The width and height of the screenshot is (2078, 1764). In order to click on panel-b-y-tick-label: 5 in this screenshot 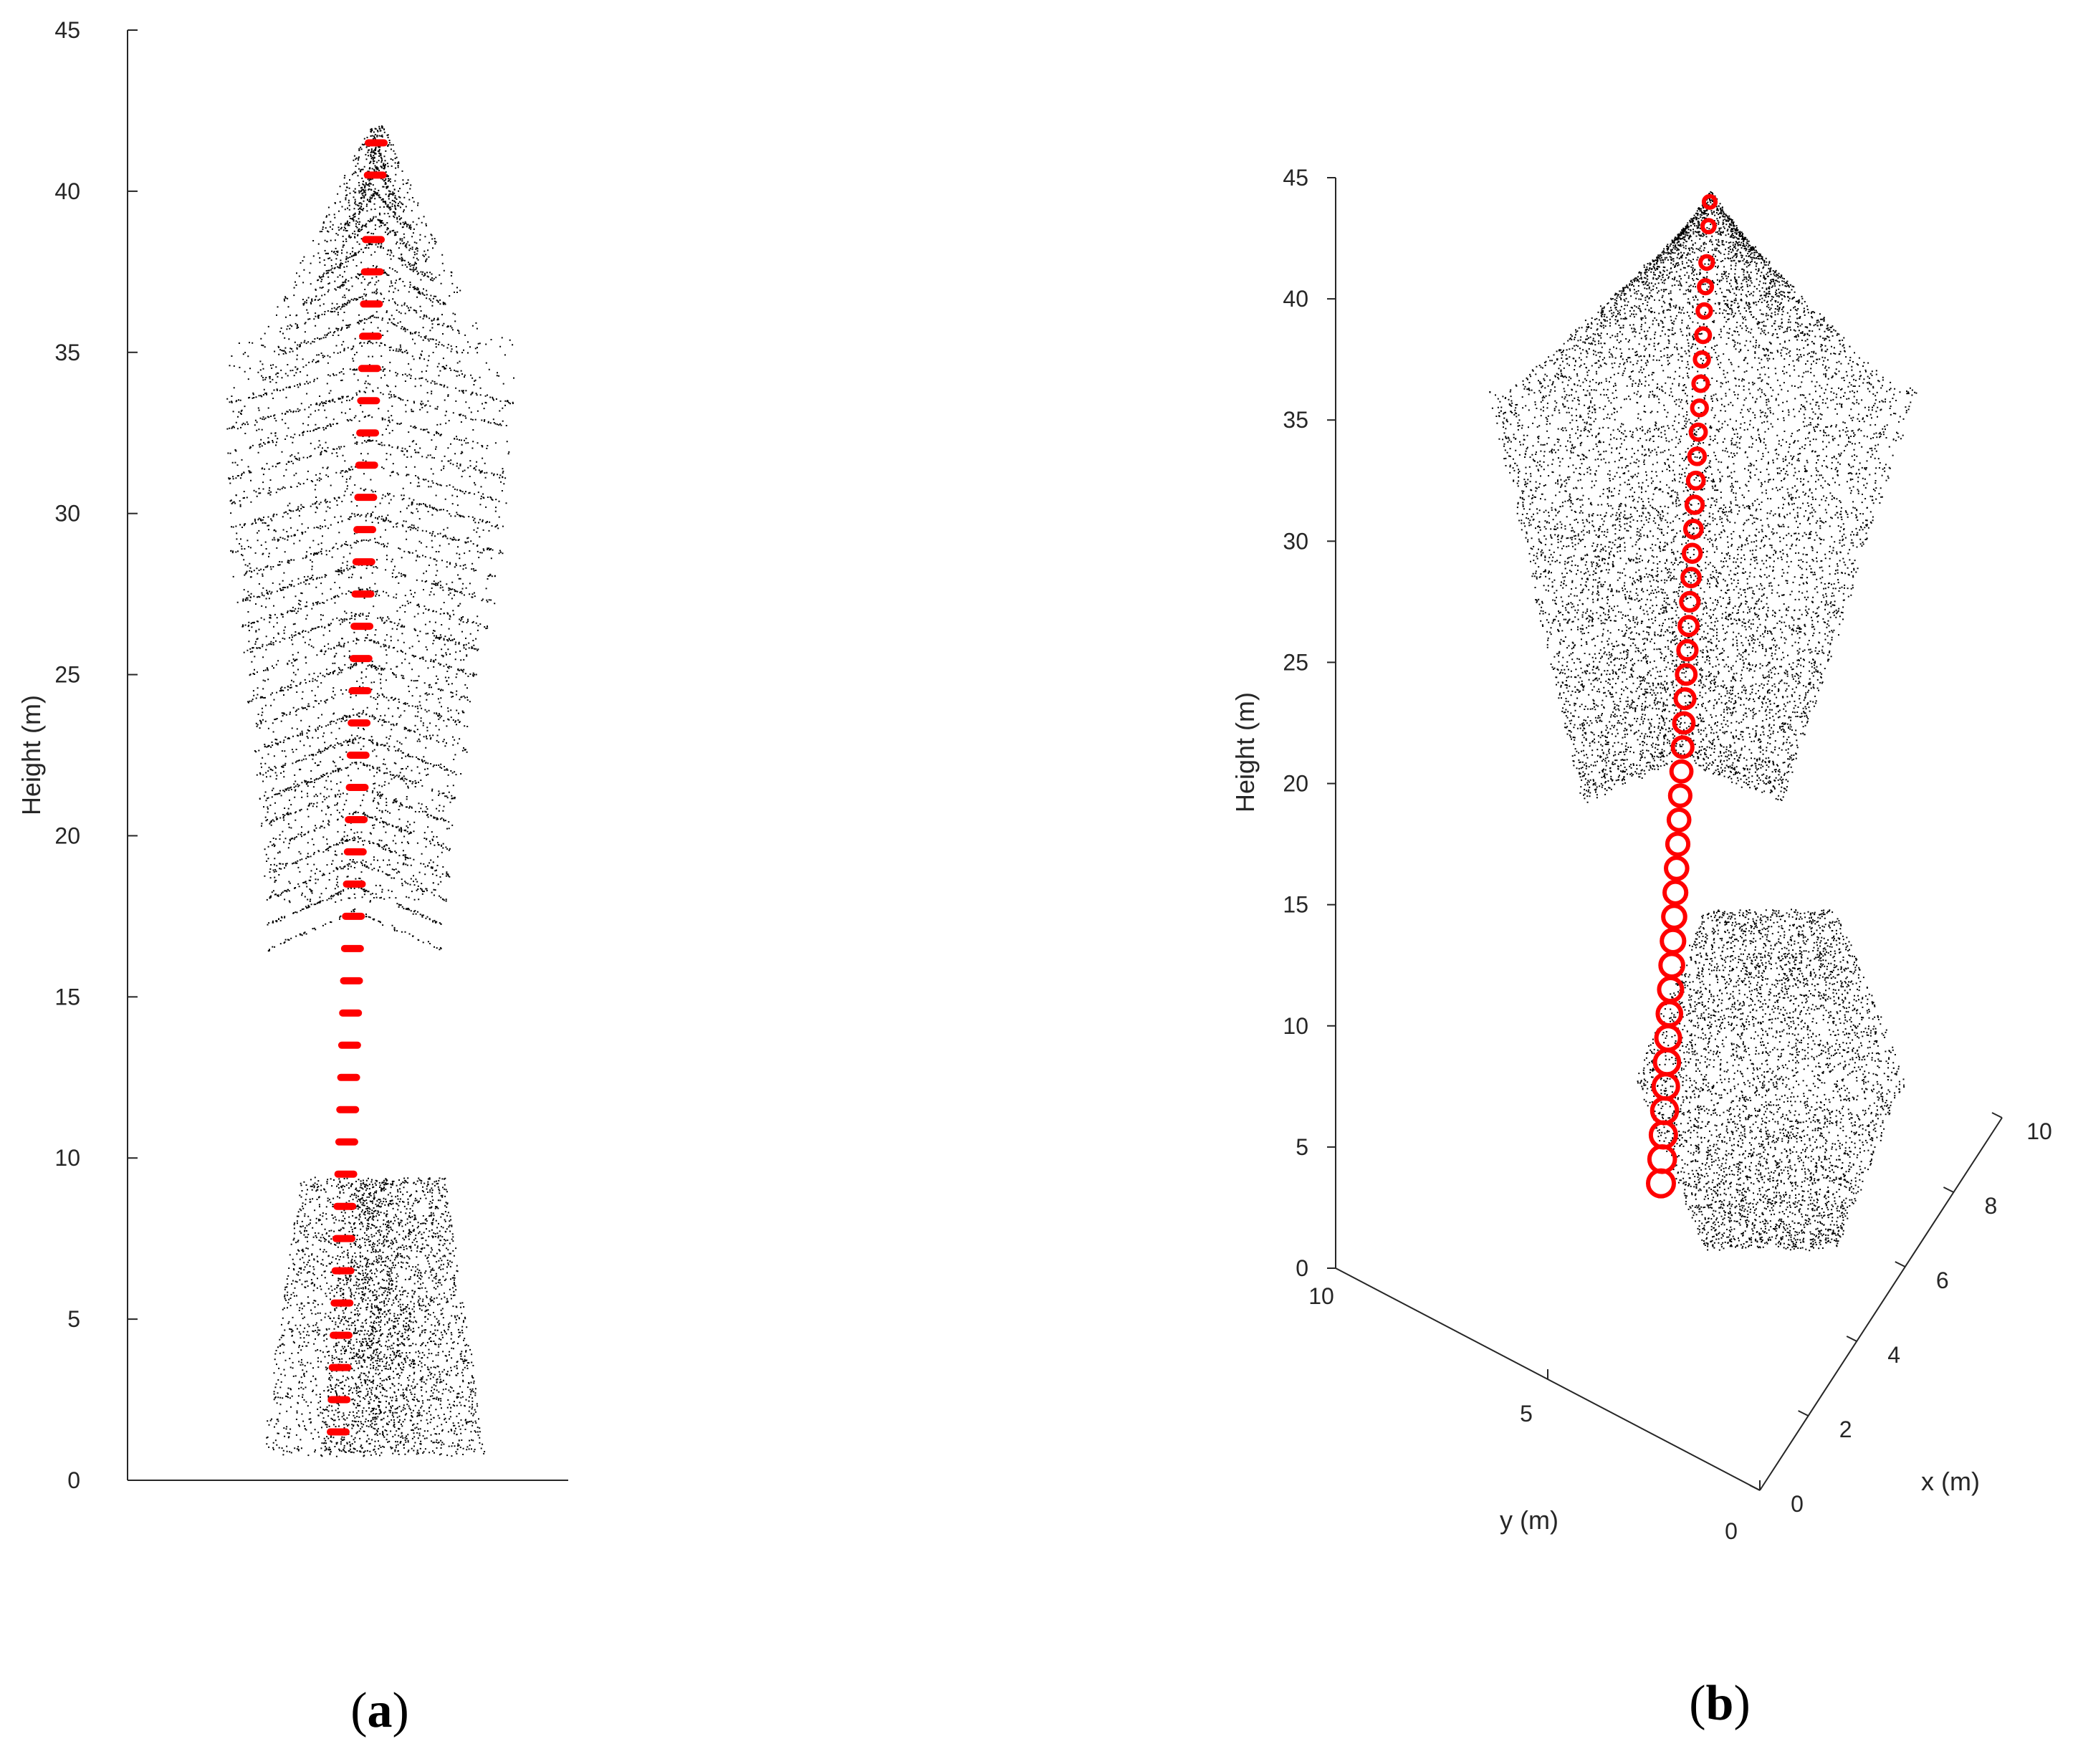, I will do `click(1526, 1414)`.